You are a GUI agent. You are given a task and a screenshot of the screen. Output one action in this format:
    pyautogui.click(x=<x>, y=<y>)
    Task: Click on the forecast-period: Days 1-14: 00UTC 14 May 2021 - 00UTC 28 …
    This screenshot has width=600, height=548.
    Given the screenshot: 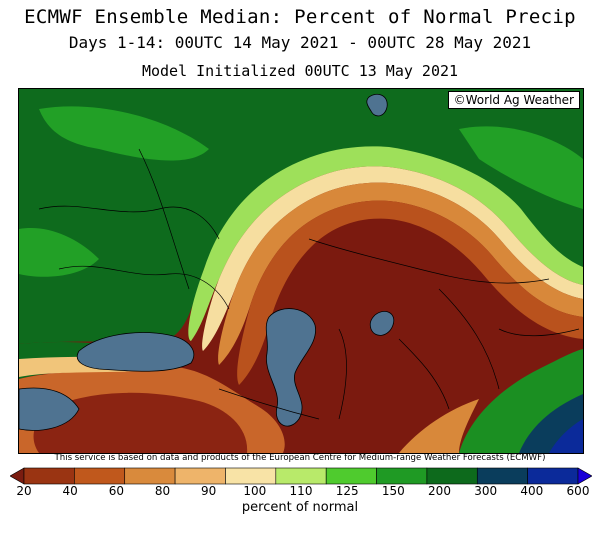 What is the action you would take?
    pyautogui.click(x=300, y=42)
    